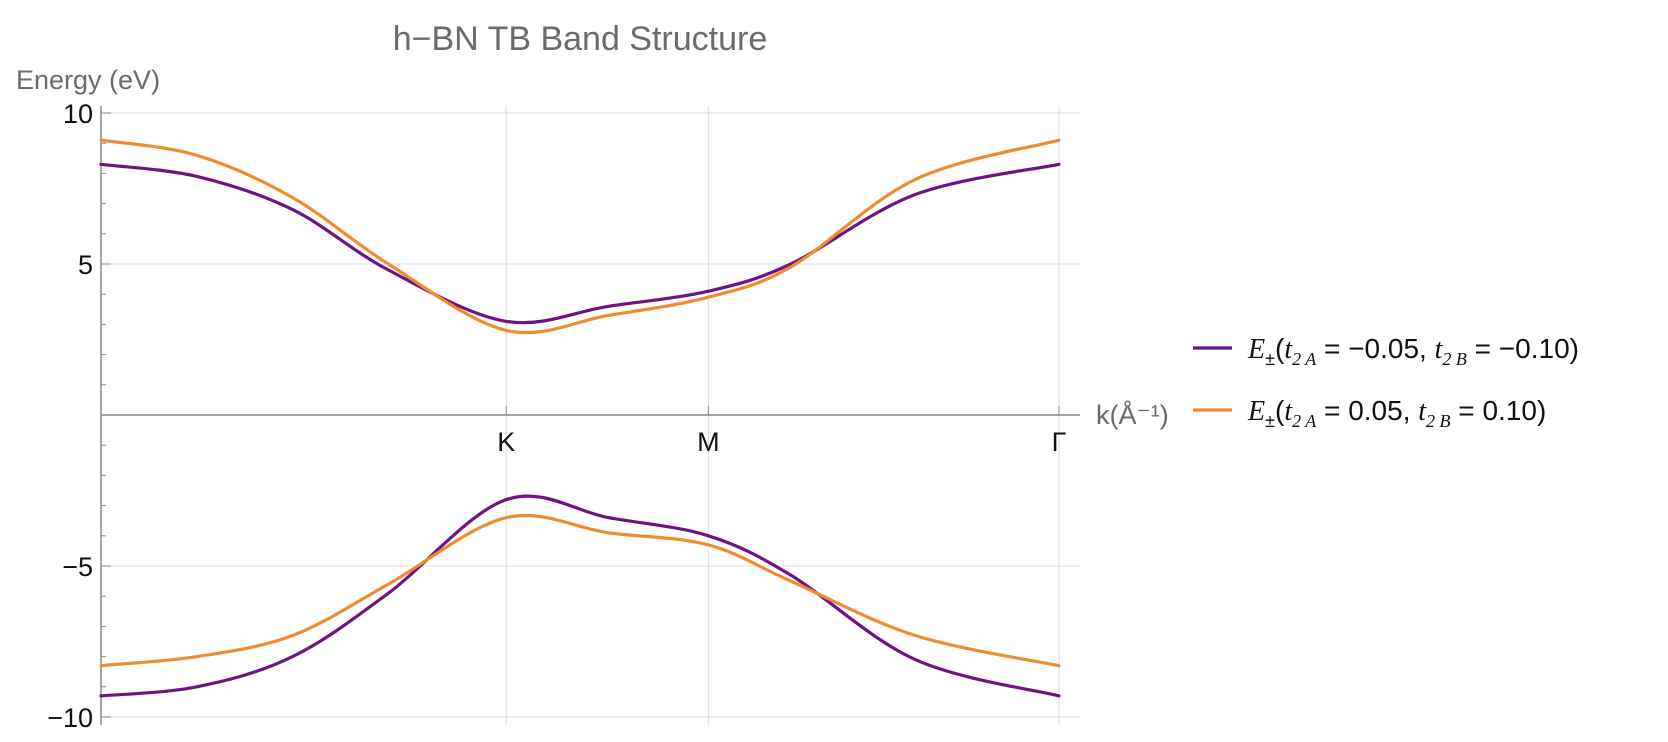  What do you see at coordinates (1413, 351) in the screenshot?
I see `legend-entry: E±(t2 A = −0.05, t2 B = −0.10)` at bounding box center [1413, 351].